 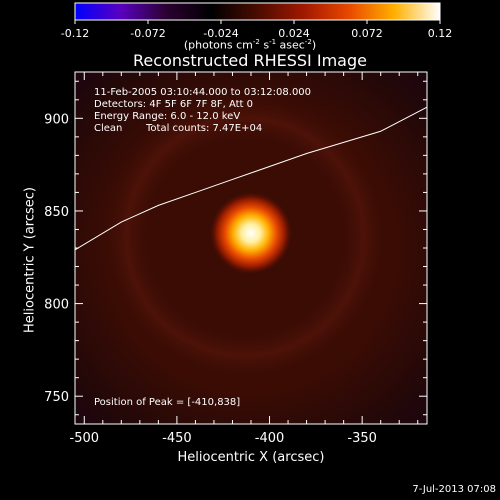 What do you see at coordinates (147, 33) in the screenshot?
I see `colorbar-tick-label: -0.072` at bounding box center [147, 33].